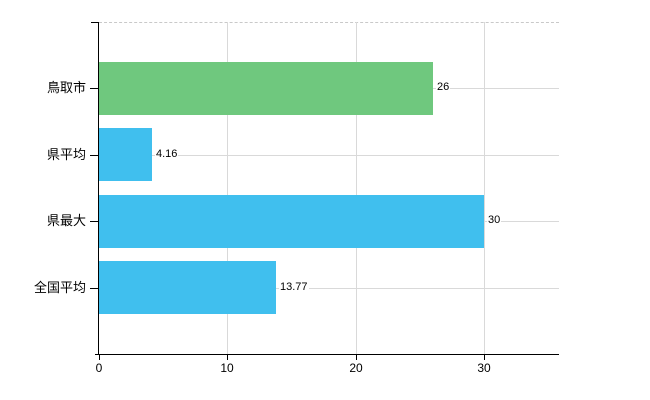 This screenshot has height=400, width=650. What do you see at coordinates (443, 87) in the screenshot?
I see `bar-value-label: 26` at bounding box center [443, 87].